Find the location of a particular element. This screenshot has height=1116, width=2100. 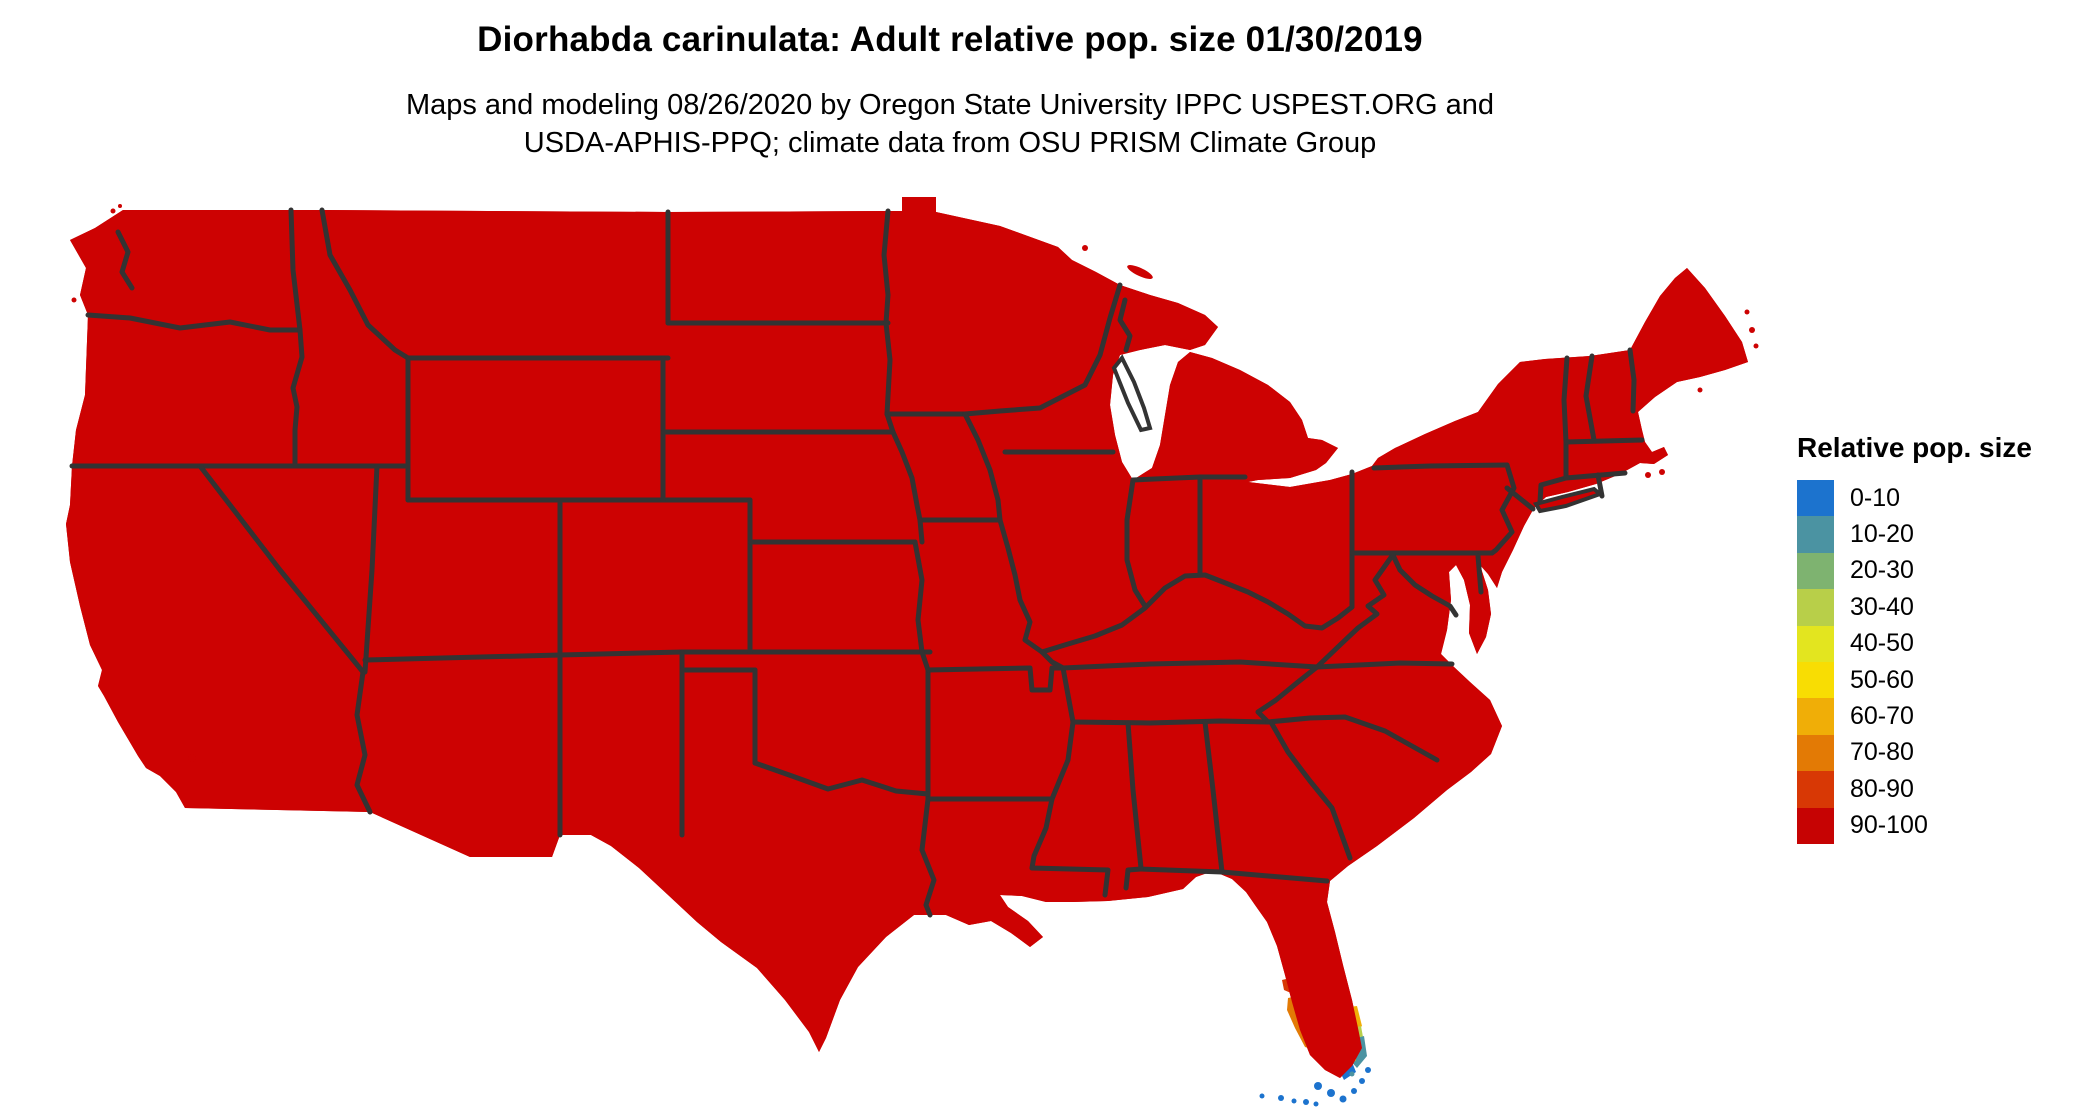

green-bay-water is located at coordinates (1132, 393).